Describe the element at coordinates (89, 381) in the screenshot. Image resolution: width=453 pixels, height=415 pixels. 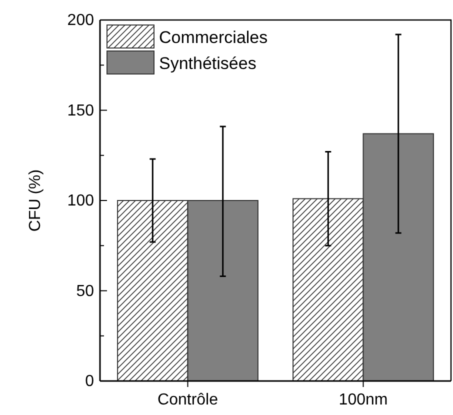
I see `y-tick-label: 0` at that location.